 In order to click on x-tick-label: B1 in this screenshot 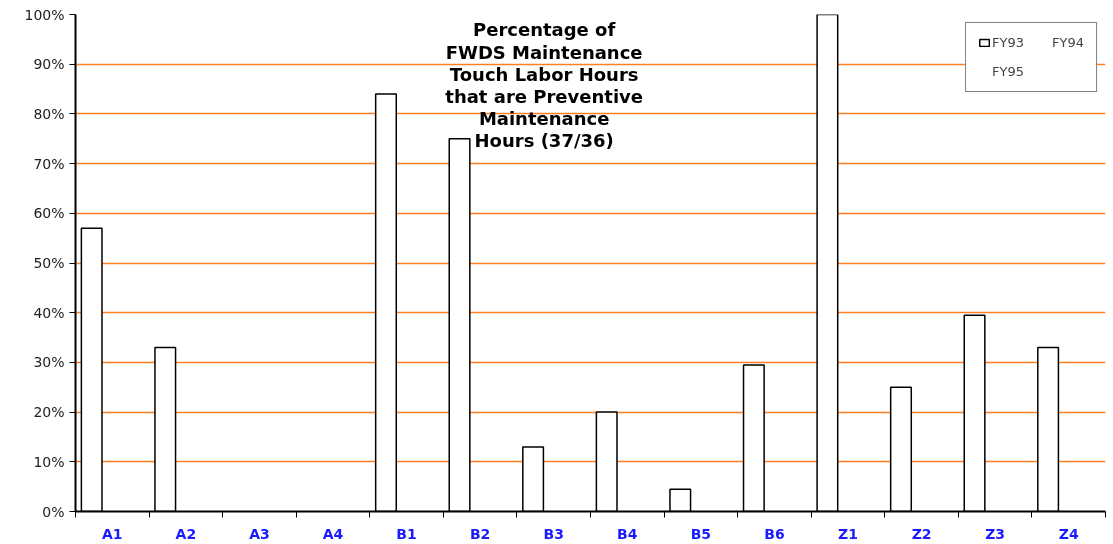, I will do `click(406, 533)`.